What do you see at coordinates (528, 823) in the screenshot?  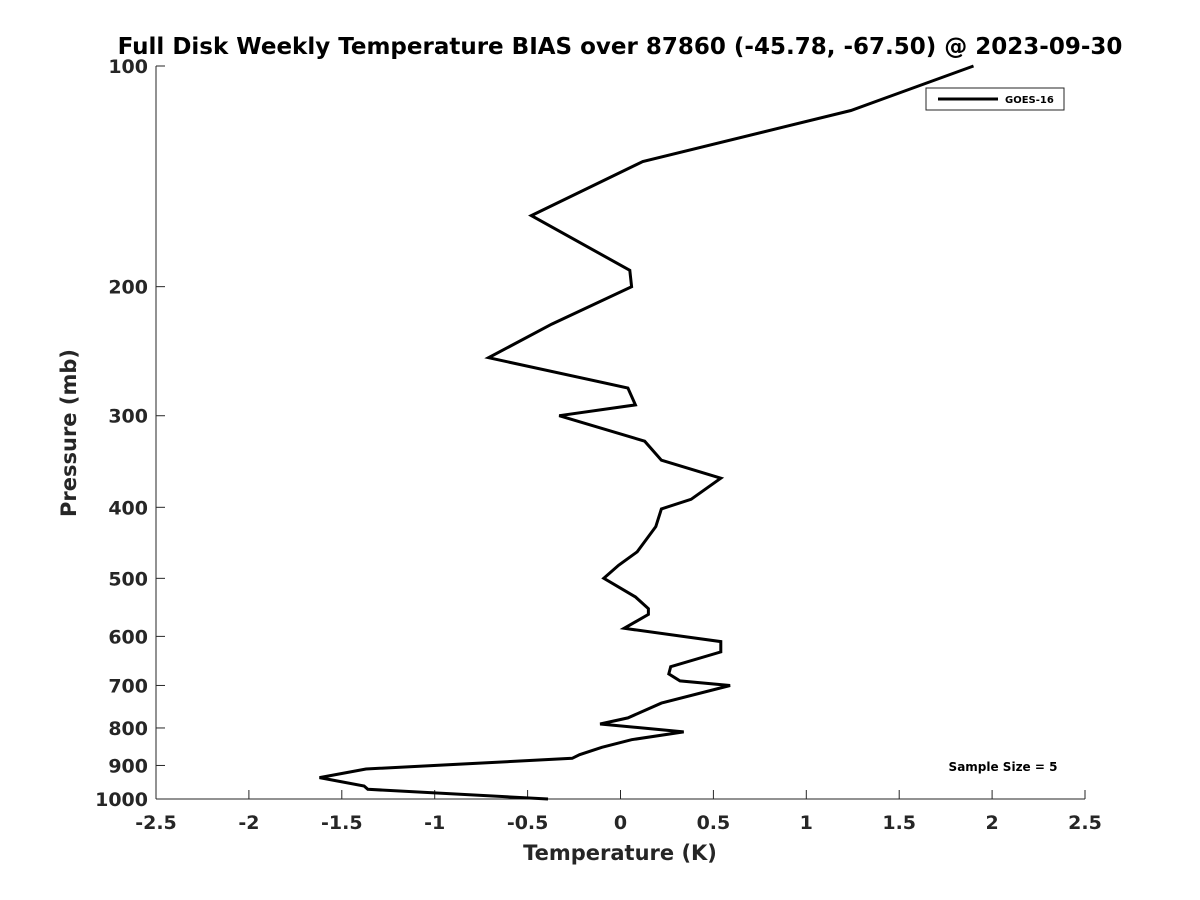 I see `x-tick-label: -0.5` at bounding box center [528, 823].